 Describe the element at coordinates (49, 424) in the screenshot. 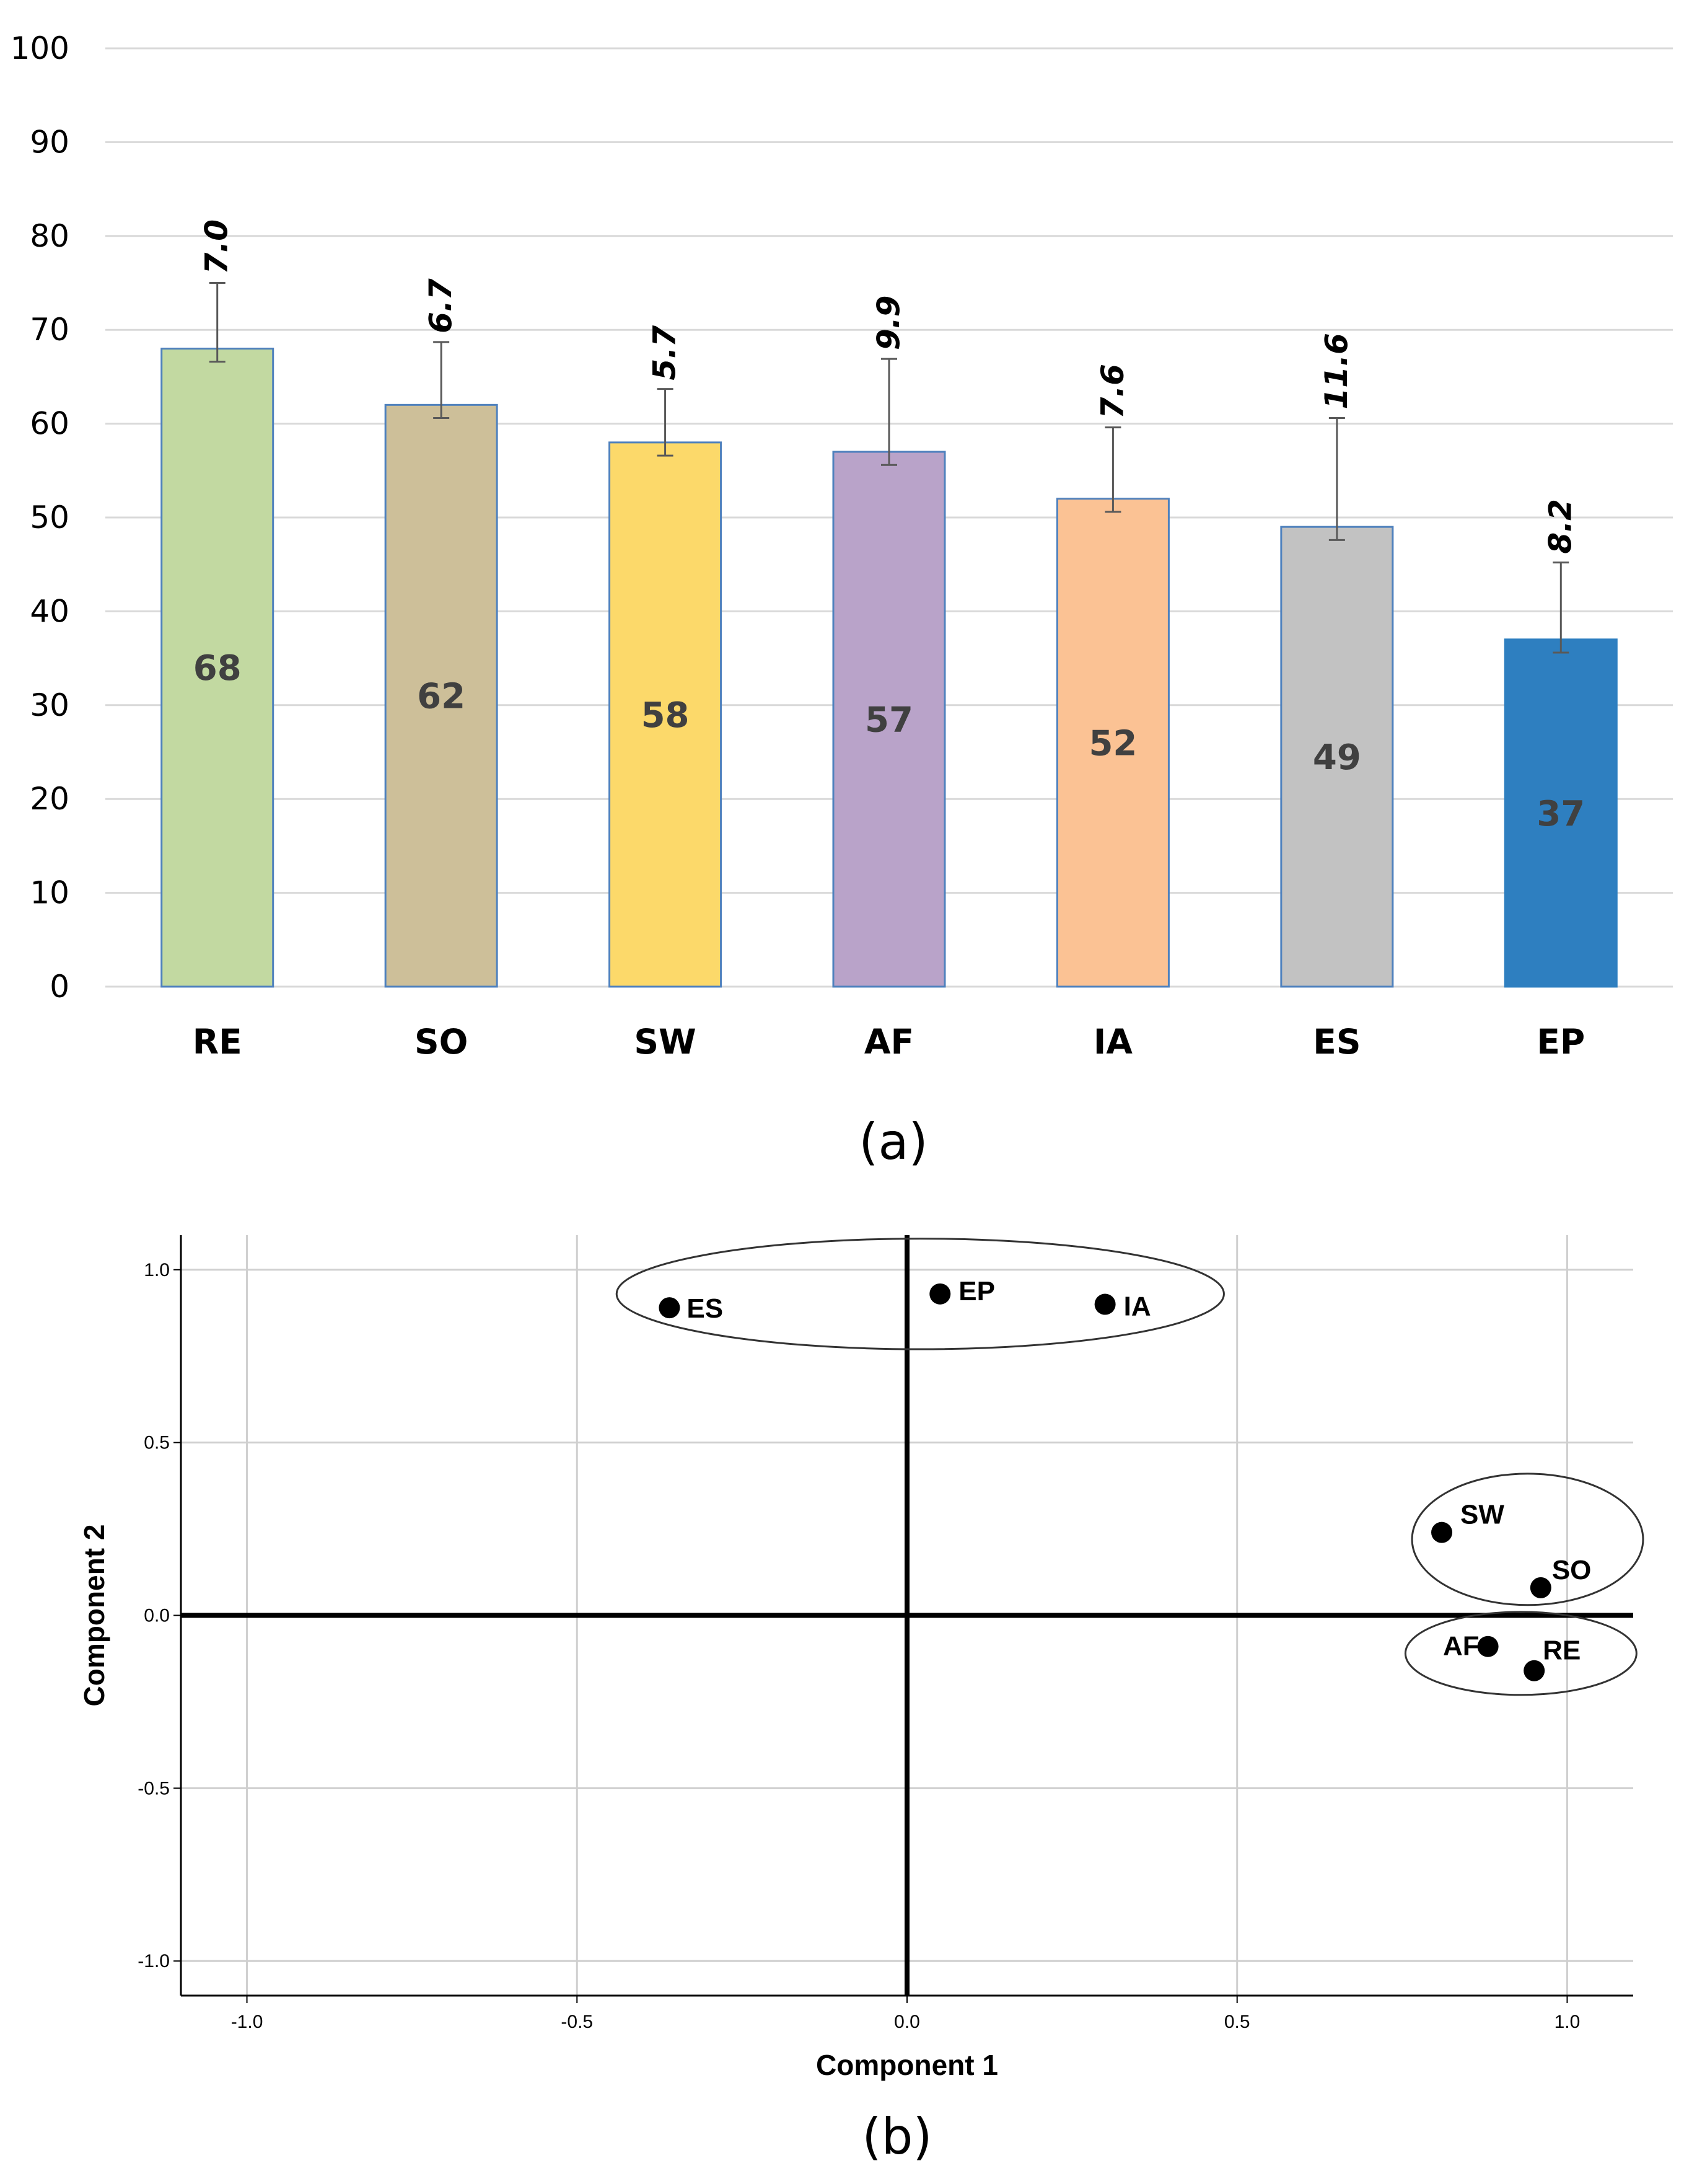

I see `y-tick-label: 60` at that location.